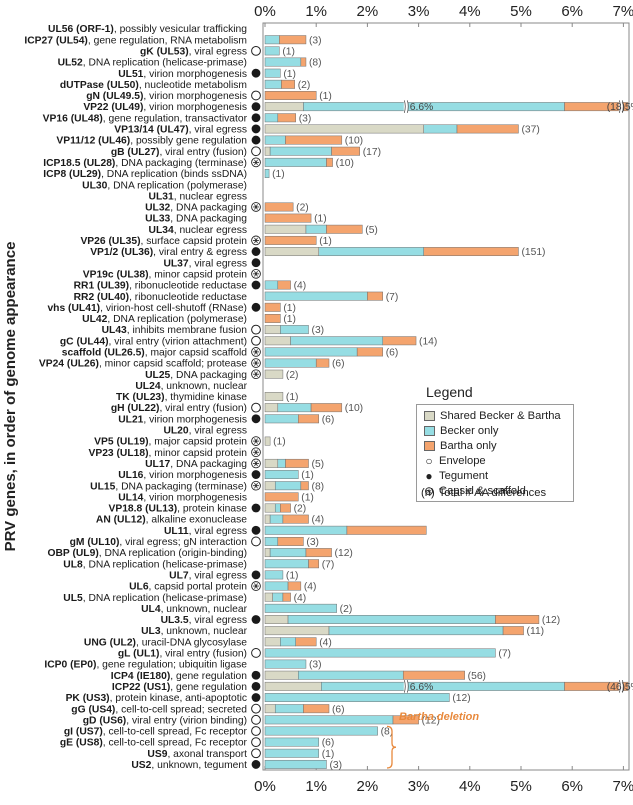 This screenshot has height=805, width=633. What do you see at coordinates (572, 786) in the screenshot?
I see `x-tick-label-bottom: 6%` at bounding box center [572, 786].